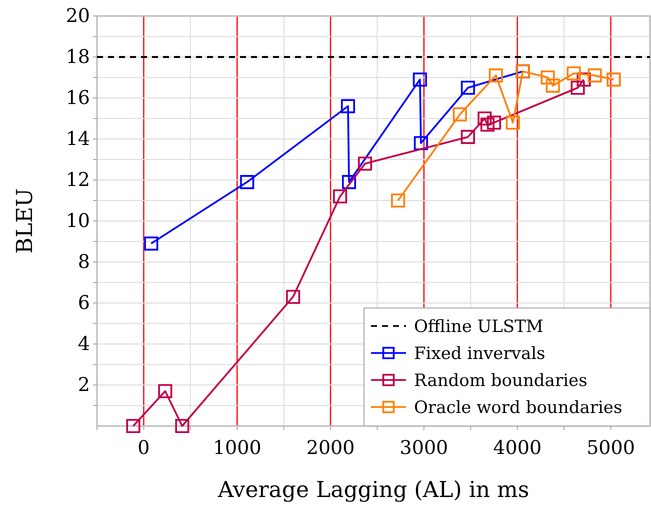 The image size is (651, 507). I want to click on y-tick-label: 8, so click(84, 262).